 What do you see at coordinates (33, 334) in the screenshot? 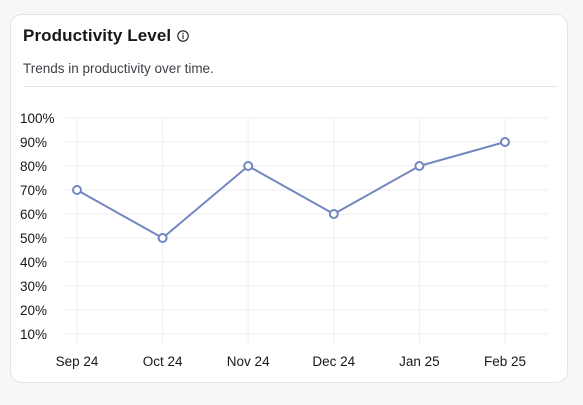
I see `y-tick-label: 10%` at bounding box center [33, 334].